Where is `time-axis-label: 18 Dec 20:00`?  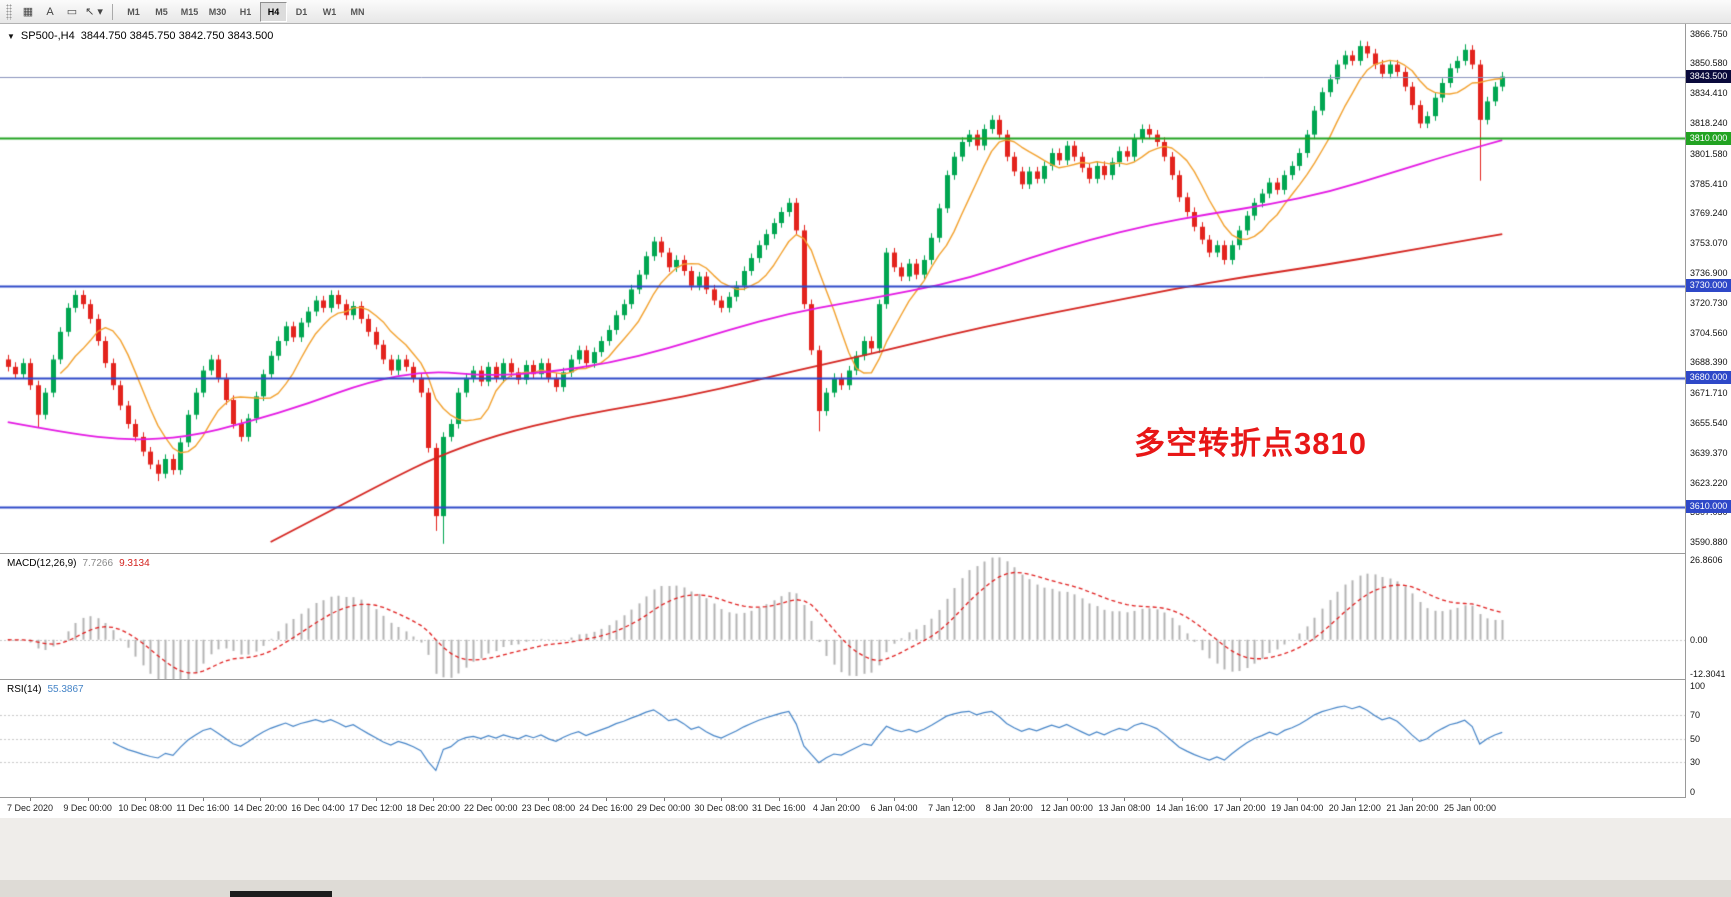
time-axis-label: 18 Dec 20:00 is located at coordinates (433, 808).